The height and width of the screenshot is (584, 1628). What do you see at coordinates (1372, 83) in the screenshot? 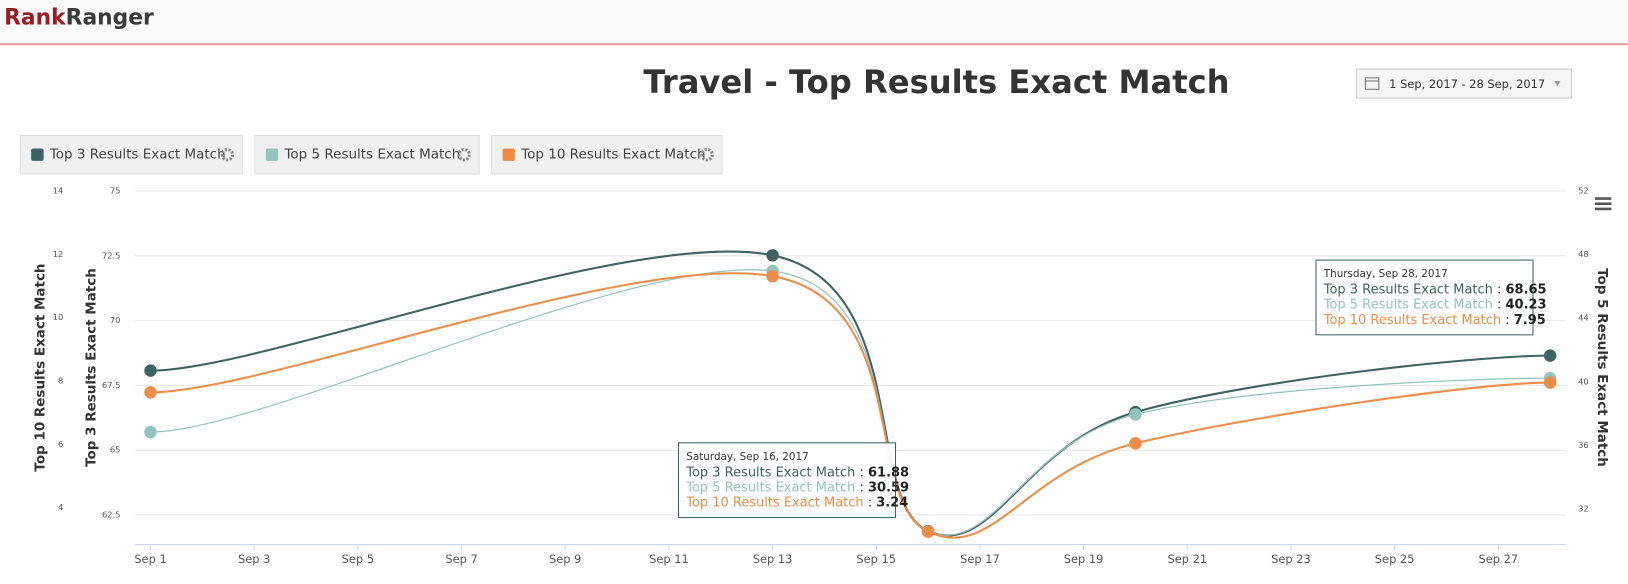
I see `calendar-icon` at bounding box center [1372, 83].